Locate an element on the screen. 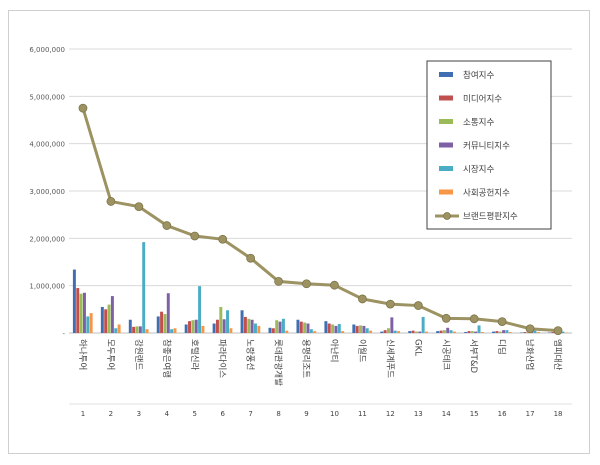 The image size is (600, 465). rank-label: 18 is located at coordinates (558, 414).